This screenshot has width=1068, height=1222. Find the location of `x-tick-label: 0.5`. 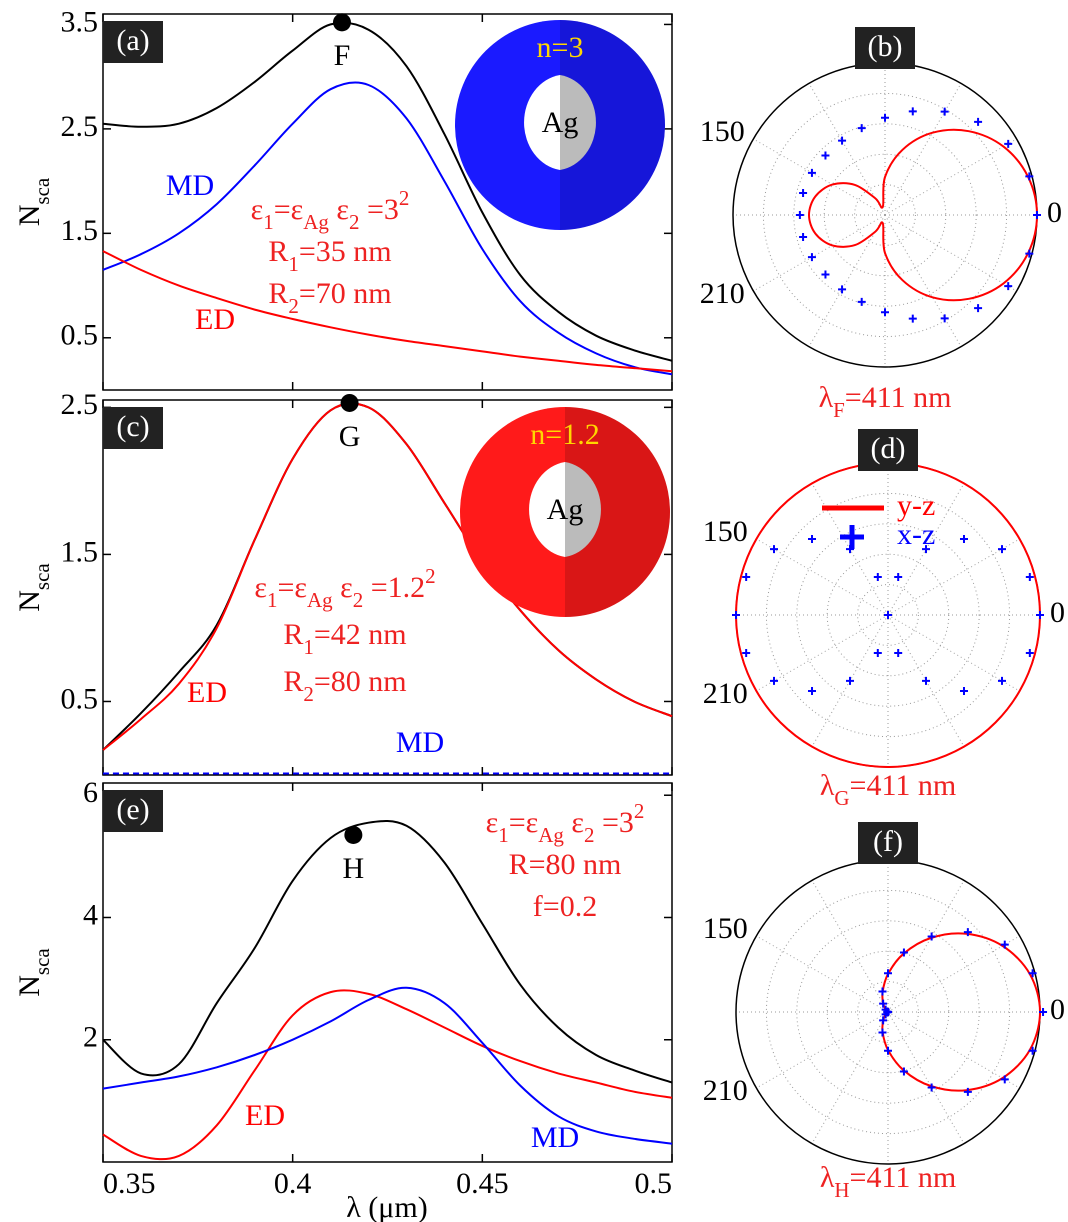

x-tick-label: 0.5 is located at coordinates (654, 1183).